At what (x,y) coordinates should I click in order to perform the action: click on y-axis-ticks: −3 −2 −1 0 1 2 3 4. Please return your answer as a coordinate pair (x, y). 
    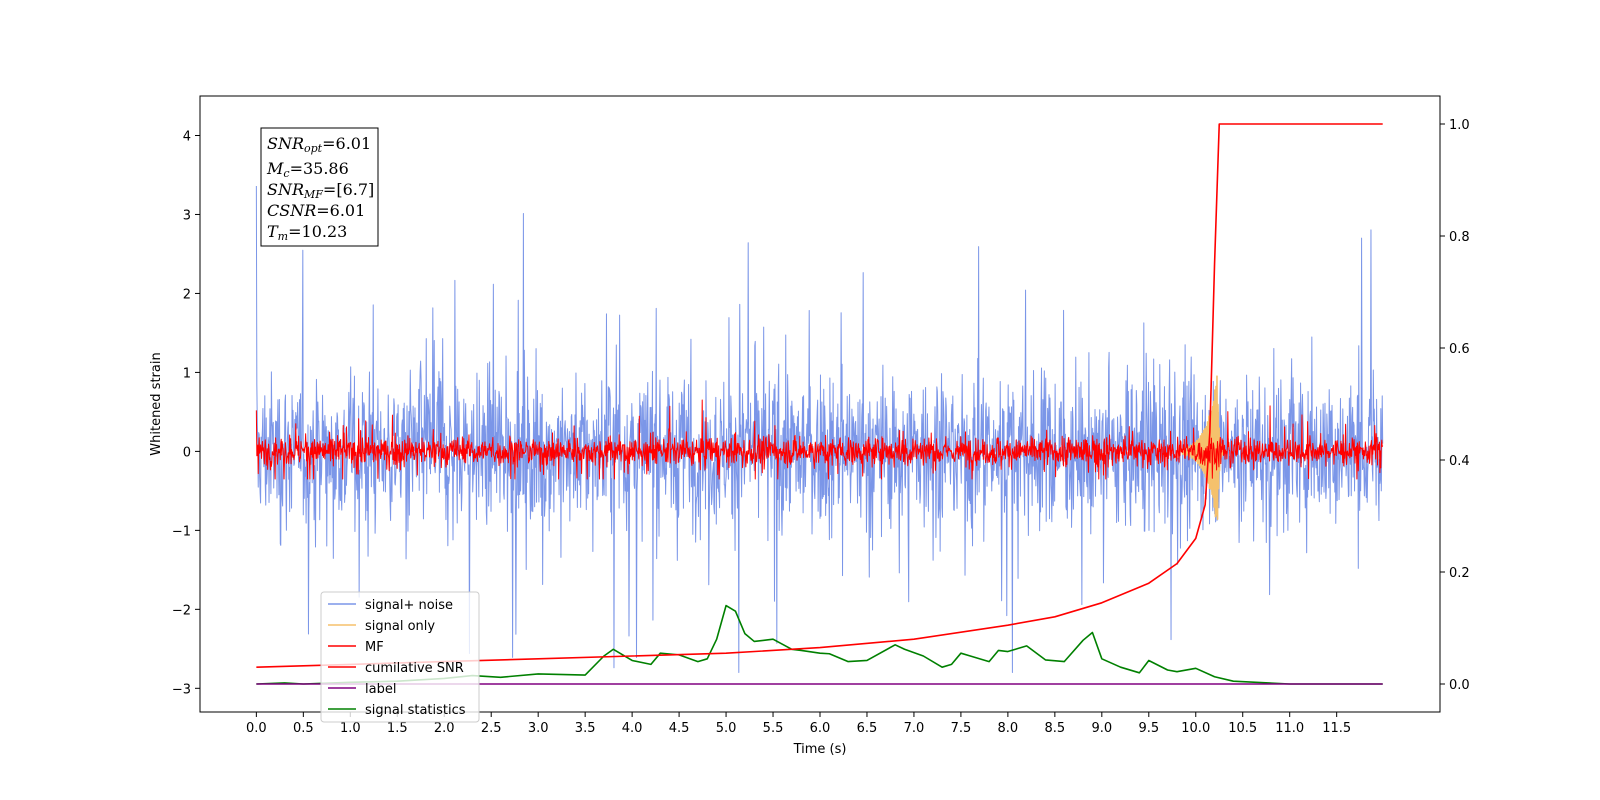
    Looking at the image, I should click on (186, 413).